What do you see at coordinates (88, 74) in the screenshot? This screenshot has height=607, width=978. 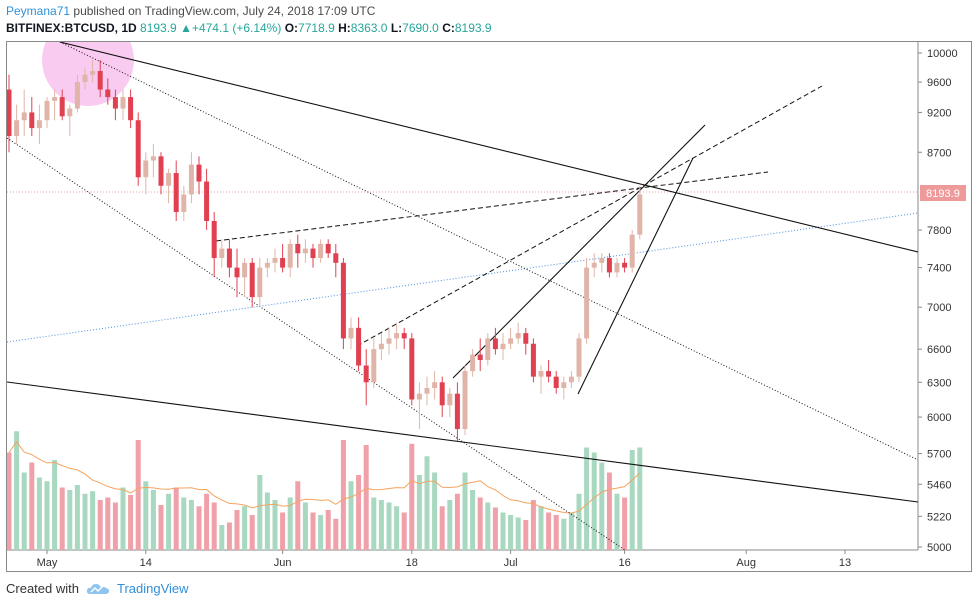 I see `highlight-circle` at bounding box center [88, 74].